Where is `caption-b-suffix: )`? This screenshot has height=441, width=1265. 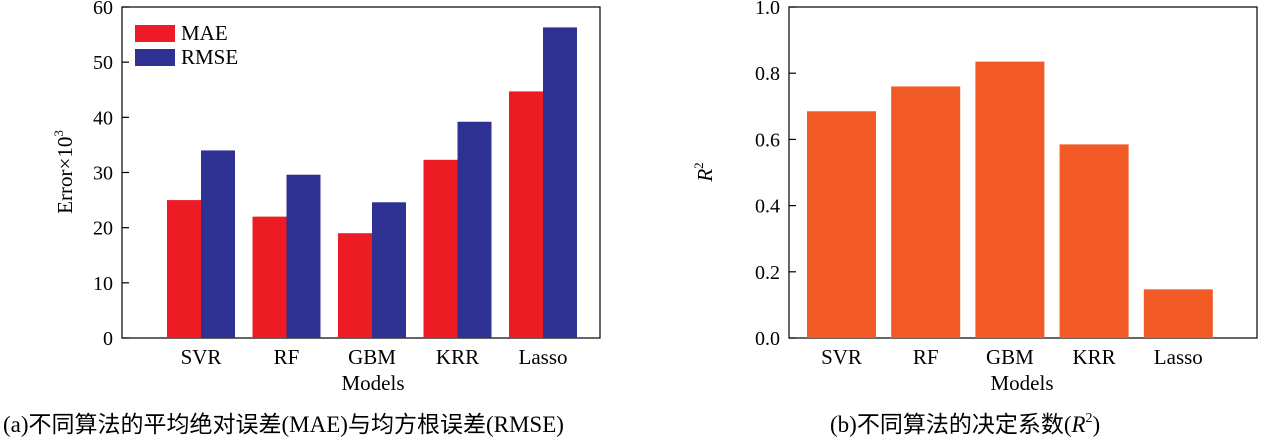
caption-b-suffix: ) is located at coordinates (1097, 424).